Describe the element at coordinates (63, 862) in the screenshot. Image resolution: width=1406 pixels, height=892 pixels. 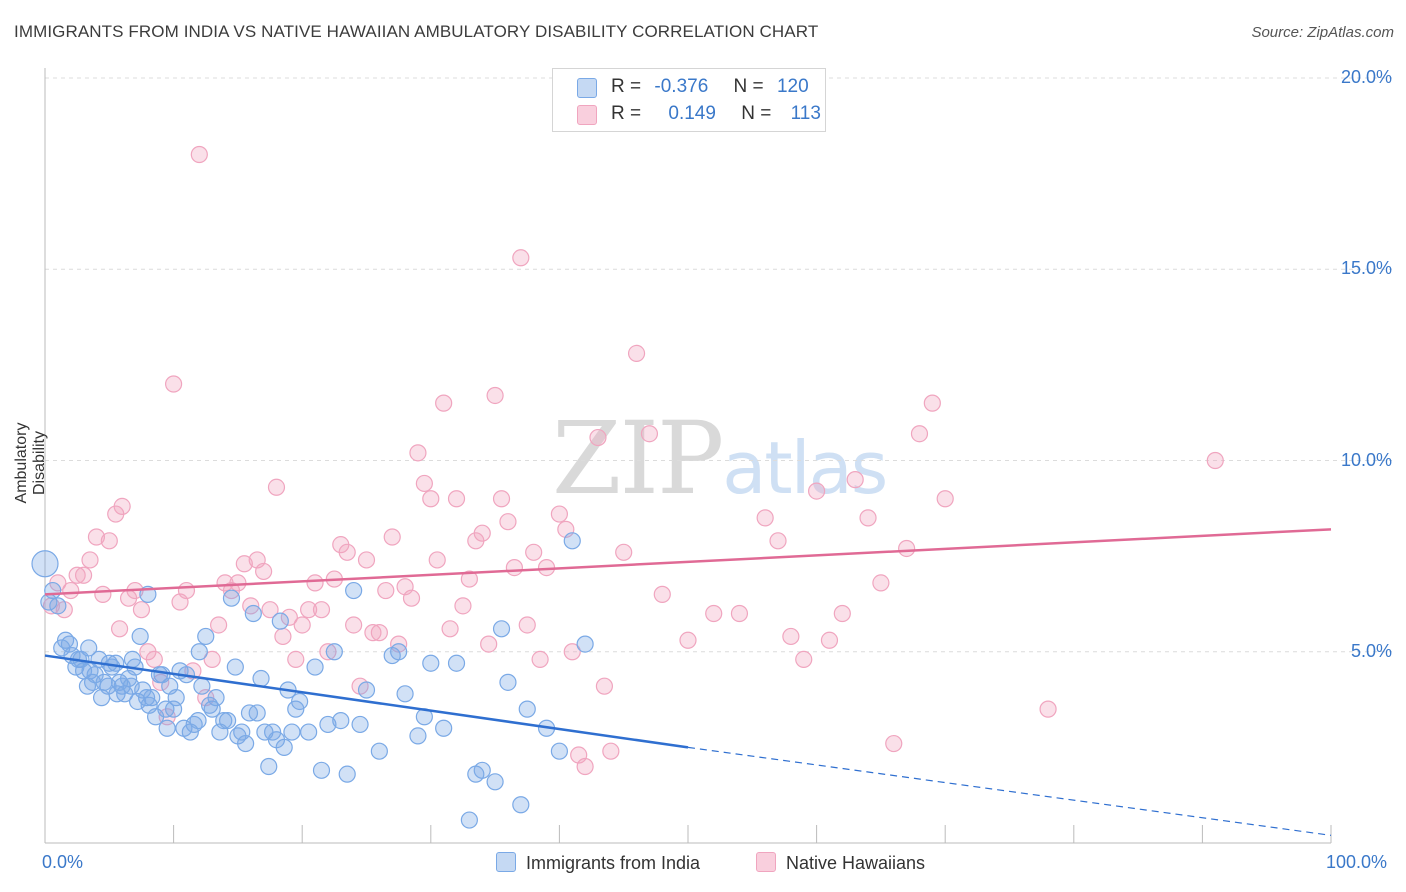
I see `x-tick-min: 0.0%` at that location.